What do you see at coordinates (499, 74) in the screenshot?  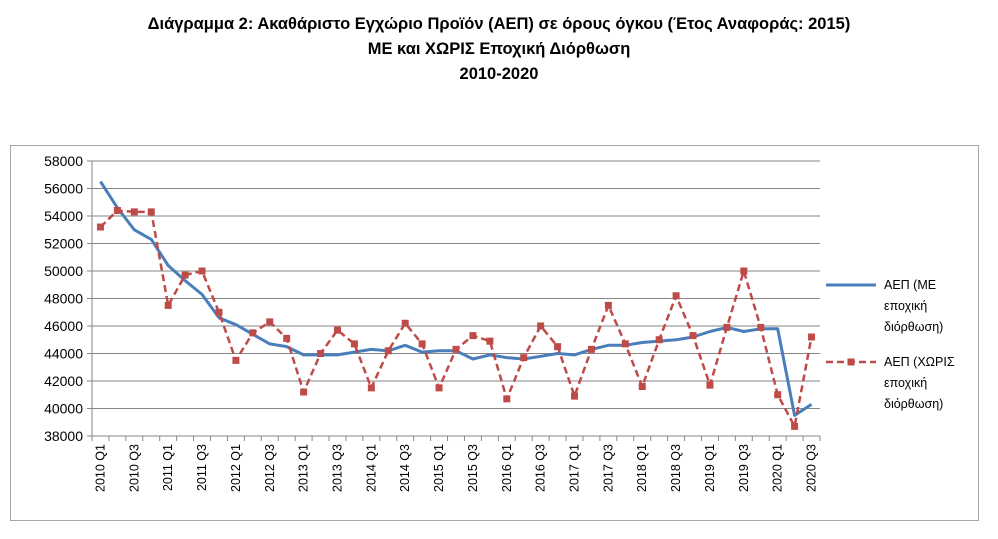 I see `chart-title-line-3: 2010-2020` at bounding box center [499, 74].